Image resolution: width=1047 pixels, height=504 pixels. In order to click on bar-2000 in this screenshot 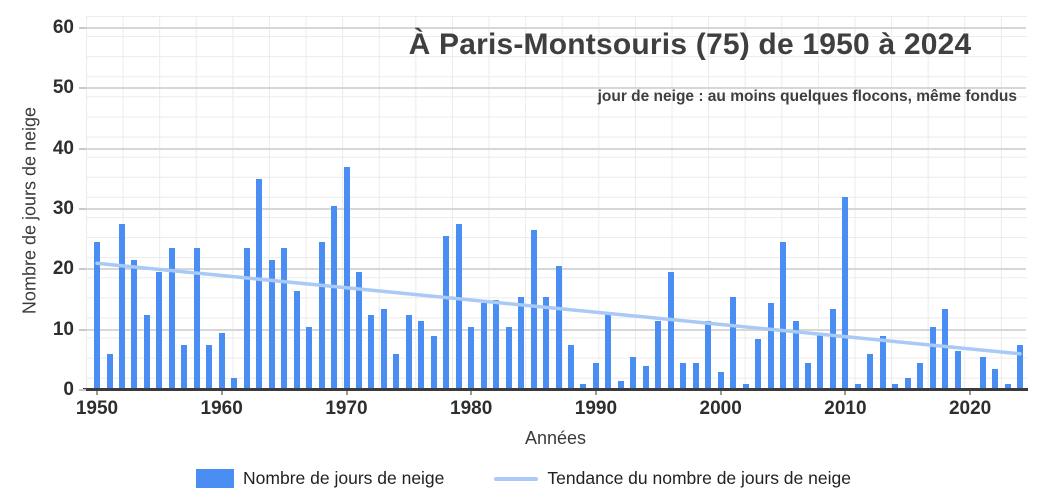, I will do `click(720, 380)`.